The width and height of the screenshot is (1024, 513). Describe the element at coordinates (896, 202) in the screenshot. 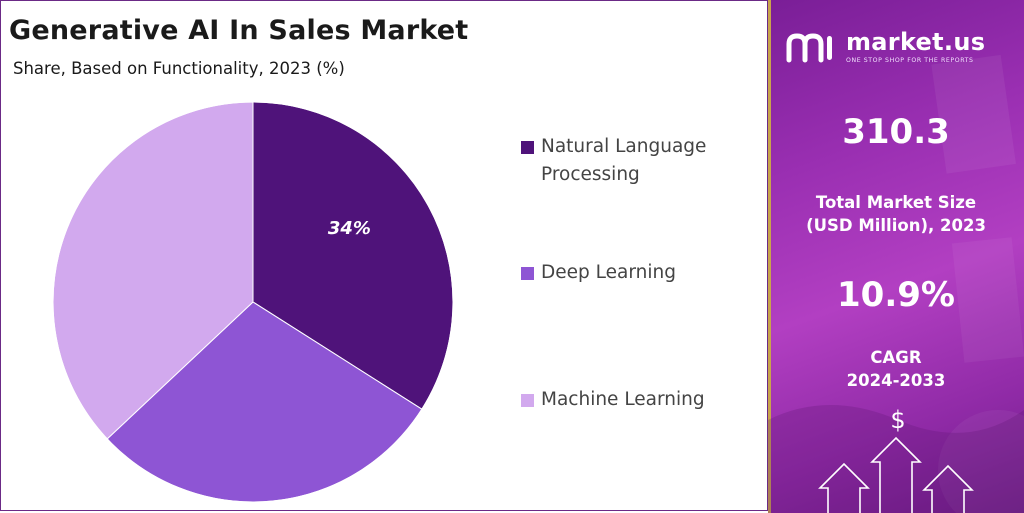

I see `market-size-label-line1: Total Market Size` at that location.